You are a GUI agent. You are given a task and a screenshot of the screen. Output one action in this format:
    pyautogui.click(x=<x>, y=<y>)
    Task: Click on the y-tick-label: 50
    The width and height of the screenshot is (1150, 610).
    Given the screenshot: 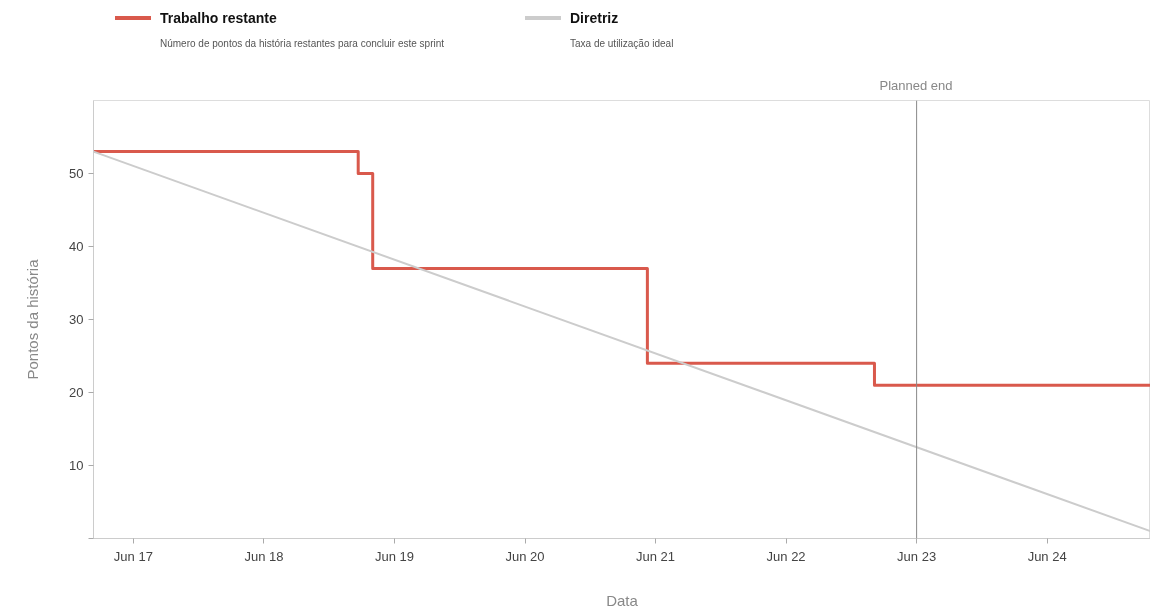 What is the action you would take?
    pyautogui.click(x=76, y=173)
    